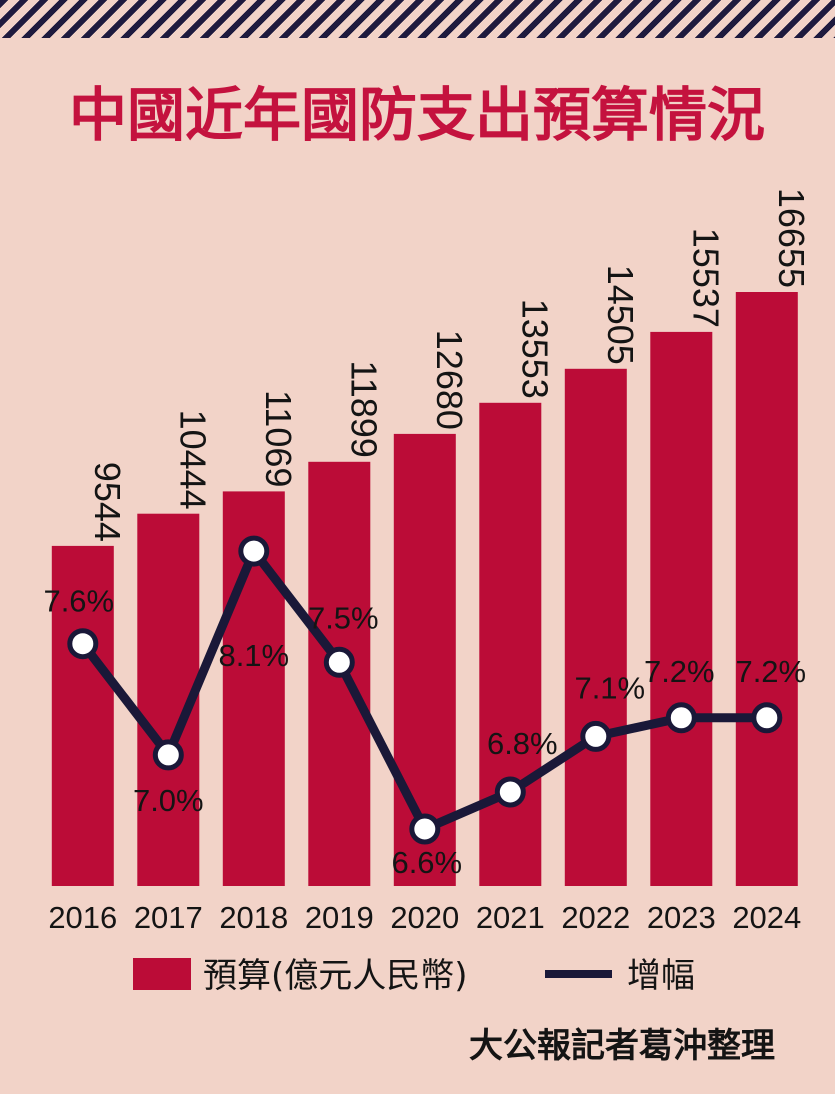 This screenshot has width=835, height=1094. I want to click on growth-point-2020, so click(425, 829).